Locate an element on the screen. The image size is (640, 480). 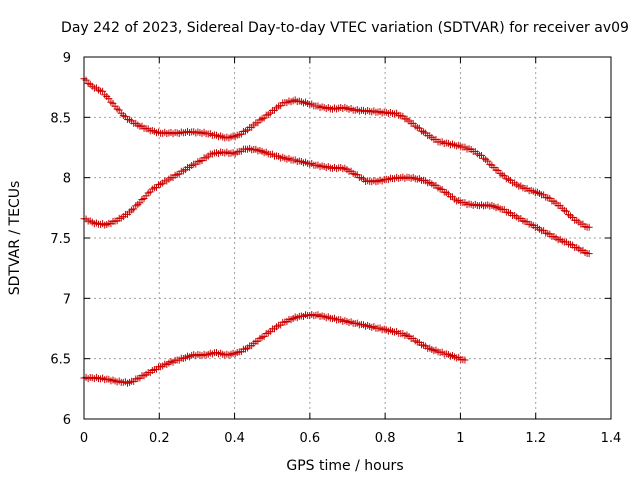
x-tick-label: 0.6 is located at coordinates (310, 438).